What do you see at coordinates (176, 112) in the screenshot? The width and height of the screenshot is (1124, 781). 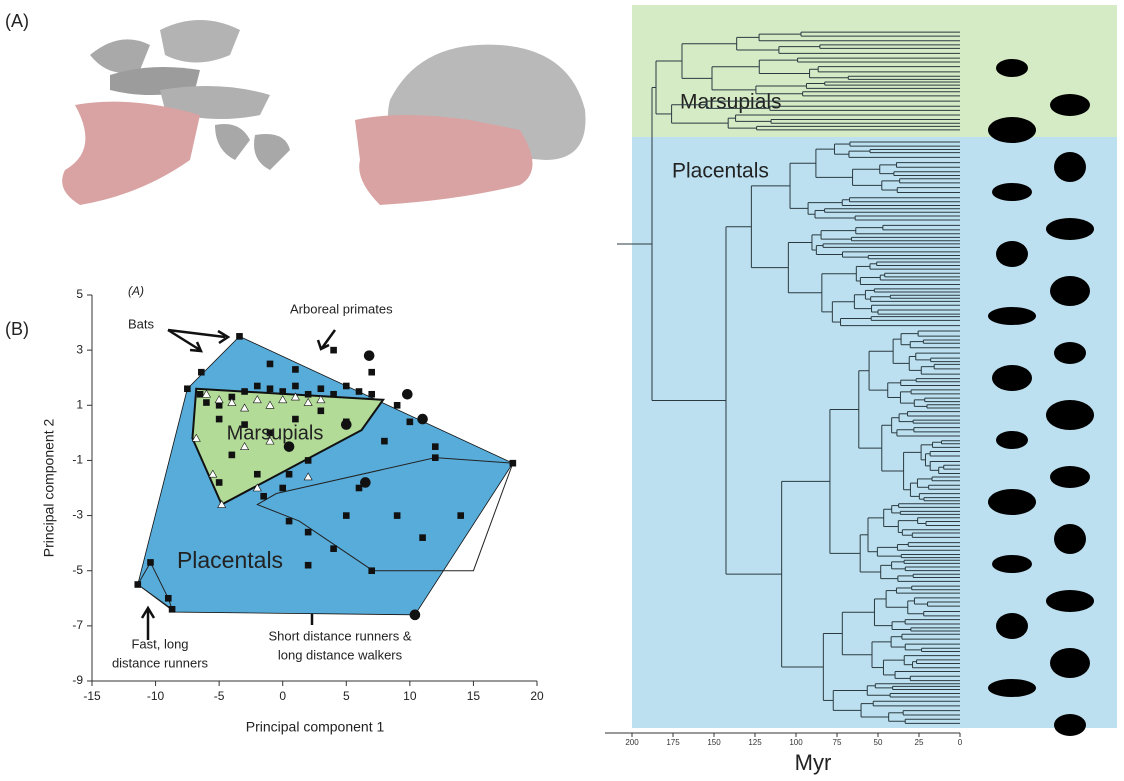 I see `skull-exploded` at bounding box center [176, 112].